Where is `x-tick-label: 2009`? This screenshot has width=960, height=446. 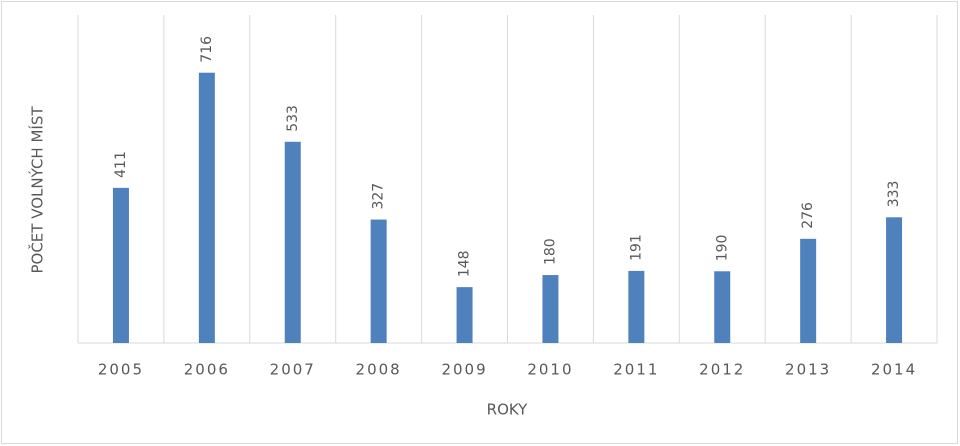
x-tick-label: 2009 is located at coordinates (464, 370).